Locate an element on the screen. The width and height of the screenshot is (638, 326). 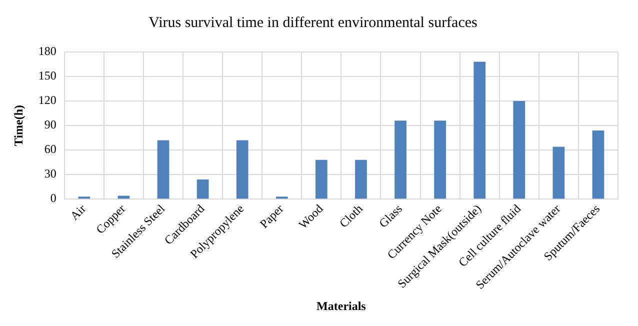
y-axis-title: Time(h) is located at coordinates (18, 125).